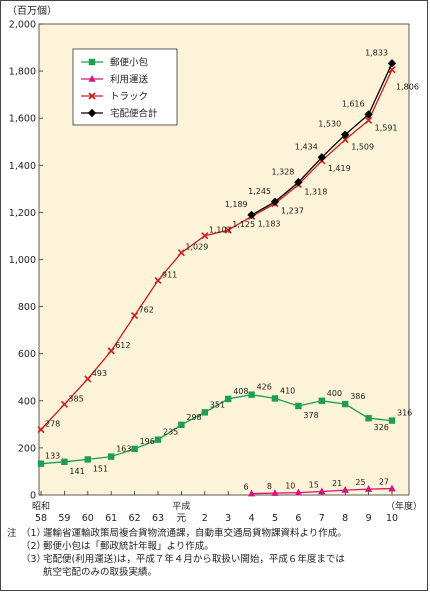  What do you see at coordinates (269, 486) in the screenshot?
I see `data-label: 8` at bounding box center [269, 486].